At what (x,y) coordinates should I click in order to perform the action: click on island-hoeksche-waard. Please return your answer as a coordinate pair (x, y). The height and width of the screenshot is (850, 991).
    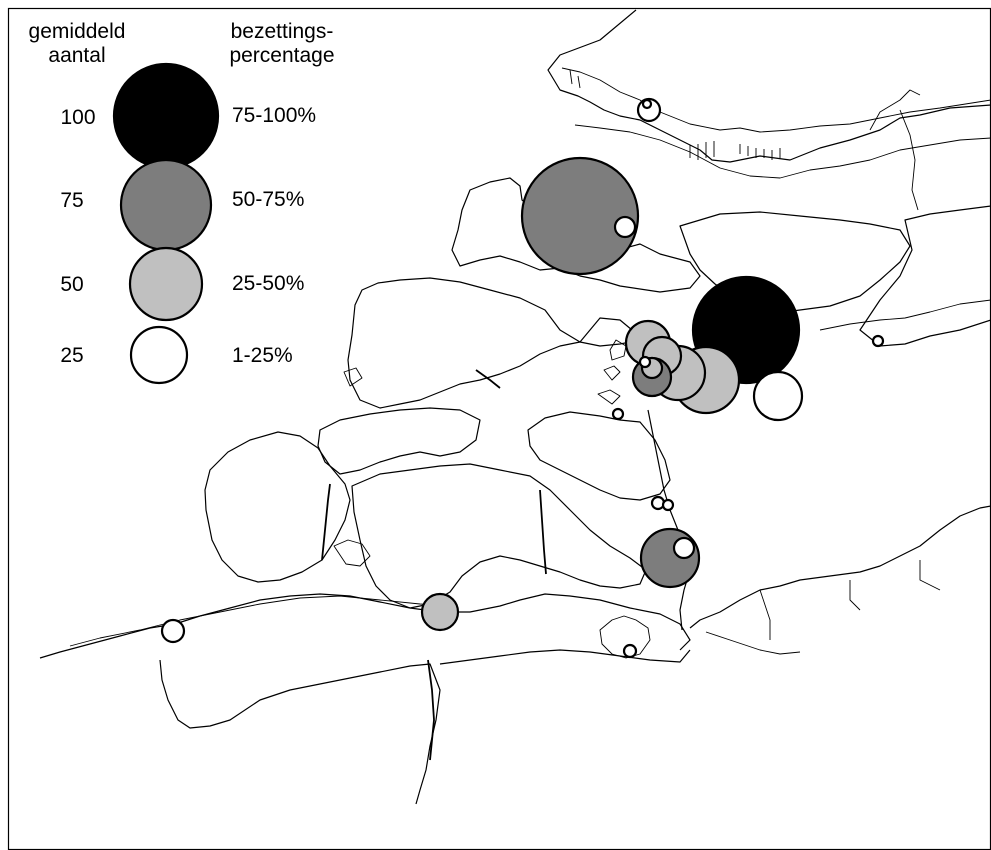
    Looking at the image, I should click on (795, 263).